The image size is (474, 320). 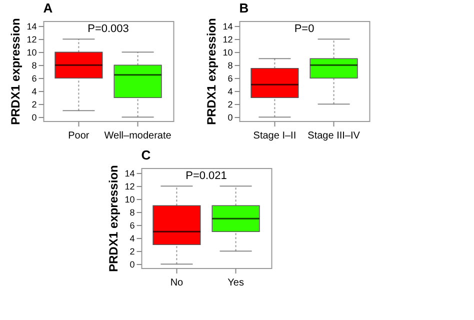 What do you see at coordinates (274, 136) in the screenshot?
I see `x-tick-label: Stage I–II` at bounding box center [274, 136].